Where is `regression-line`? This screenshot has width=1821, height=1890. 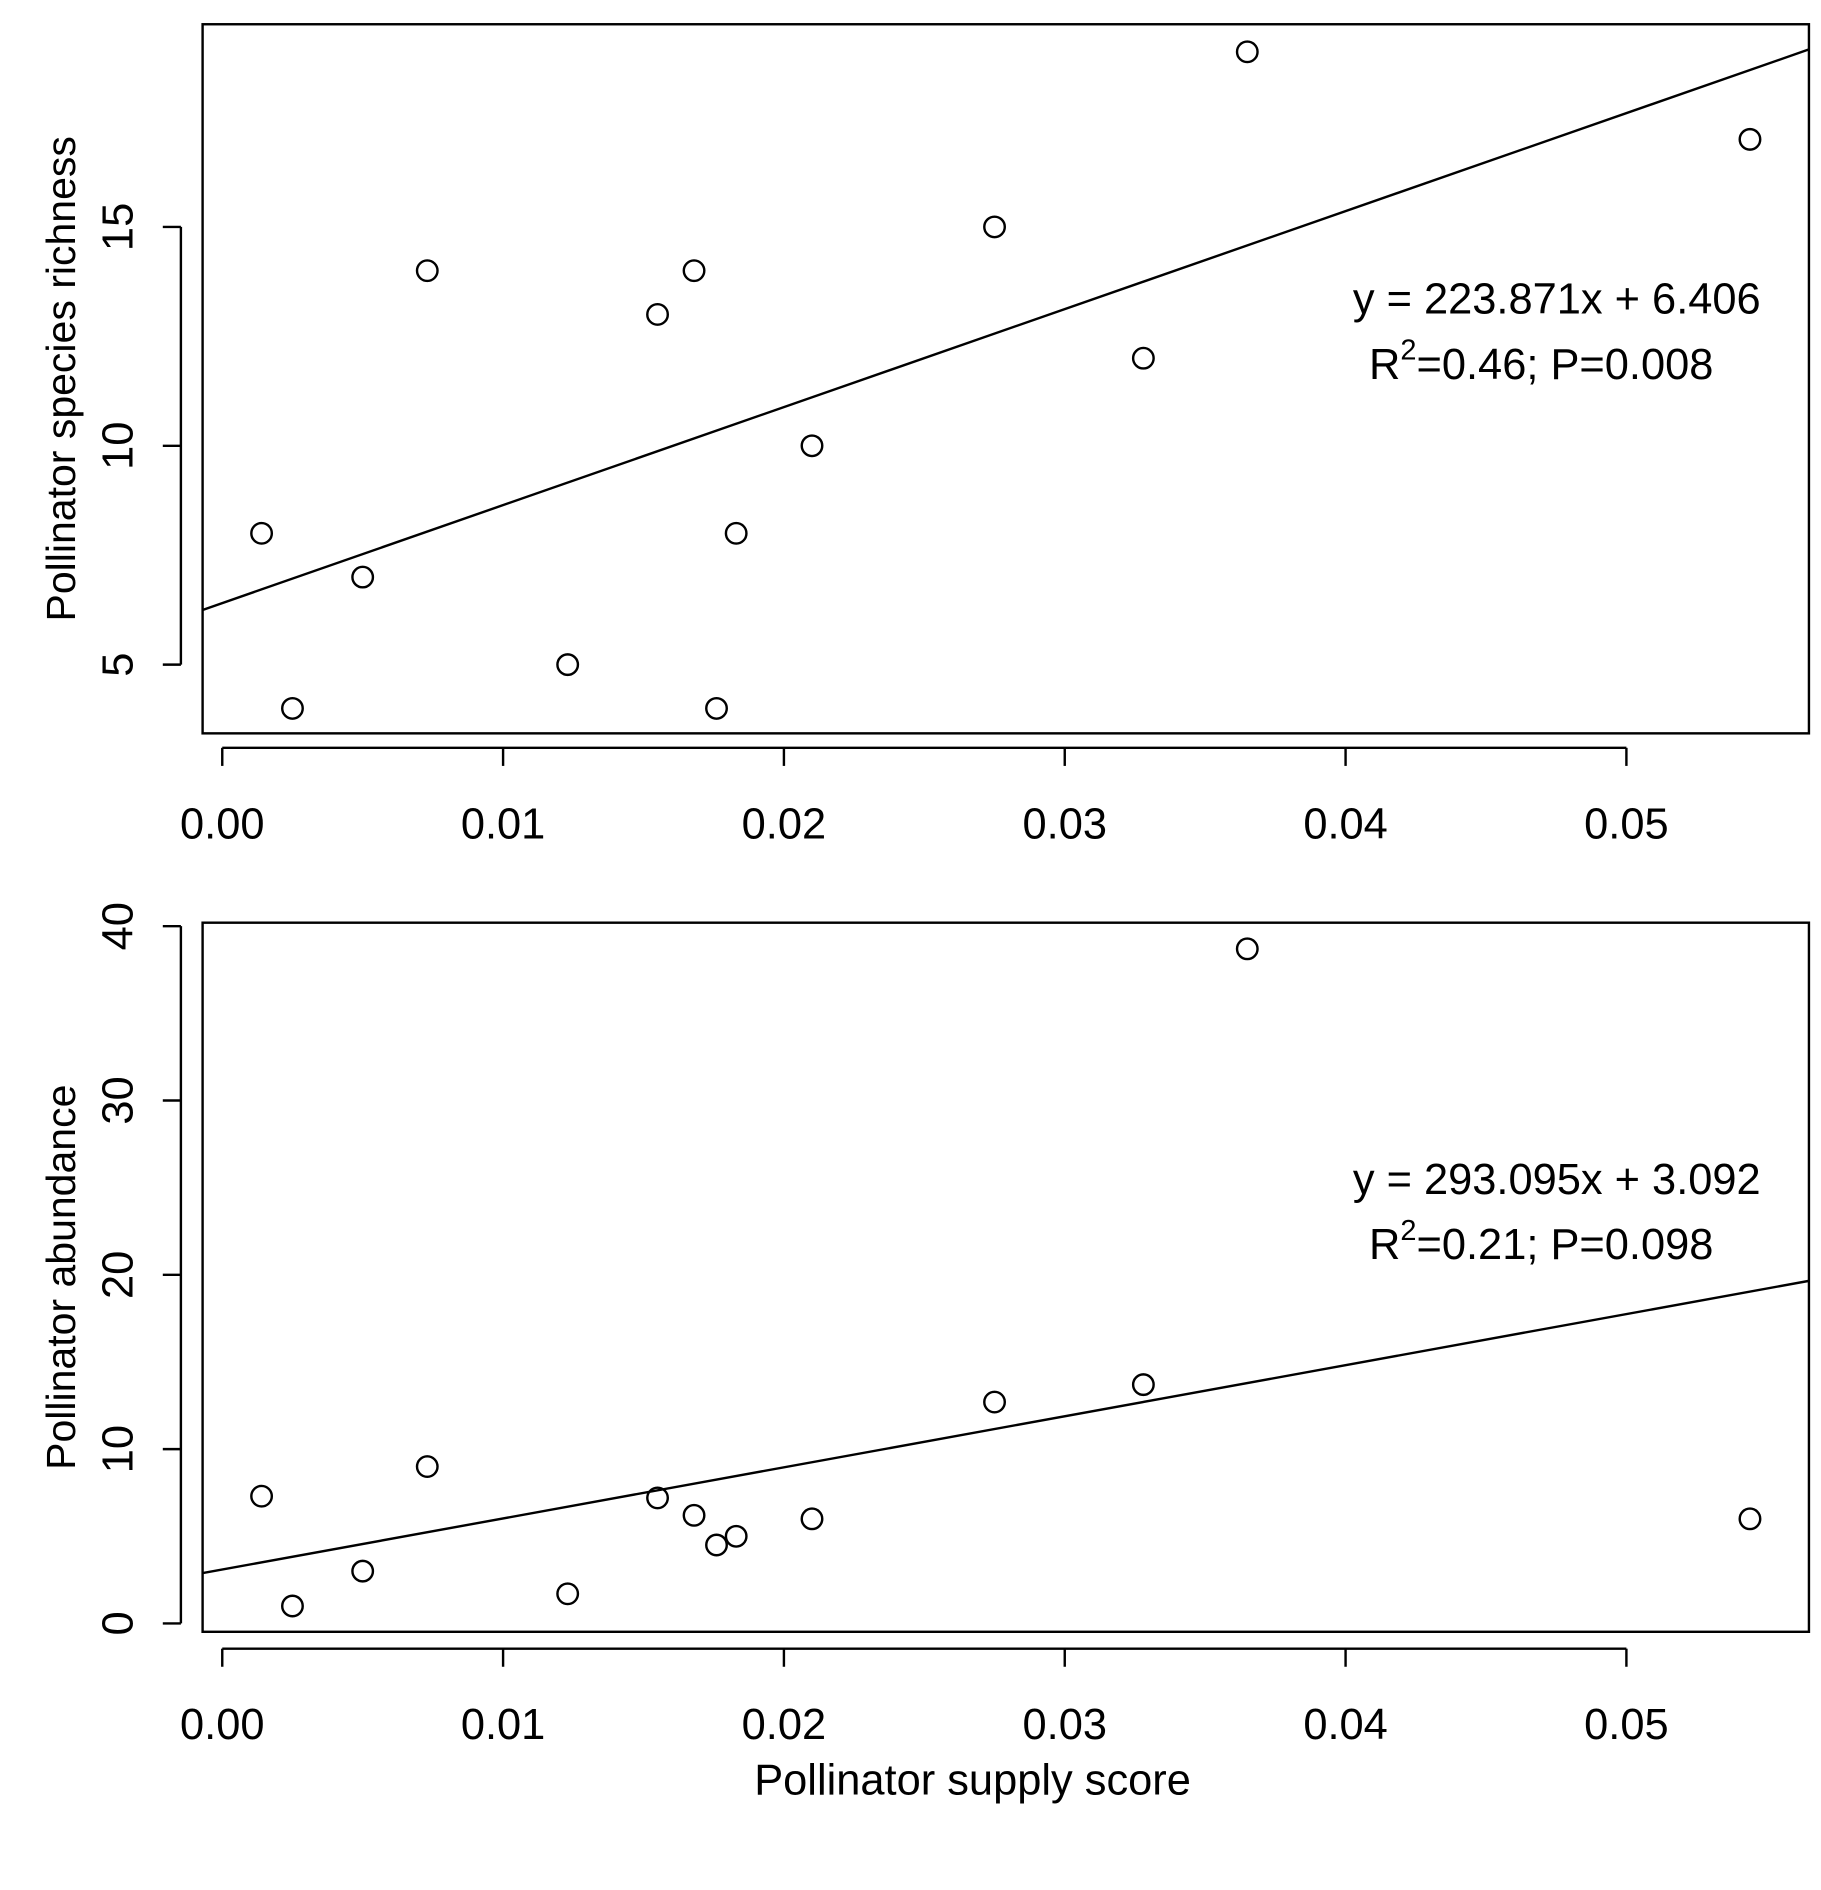 regression-line is located at coordinates (1005, 1427).